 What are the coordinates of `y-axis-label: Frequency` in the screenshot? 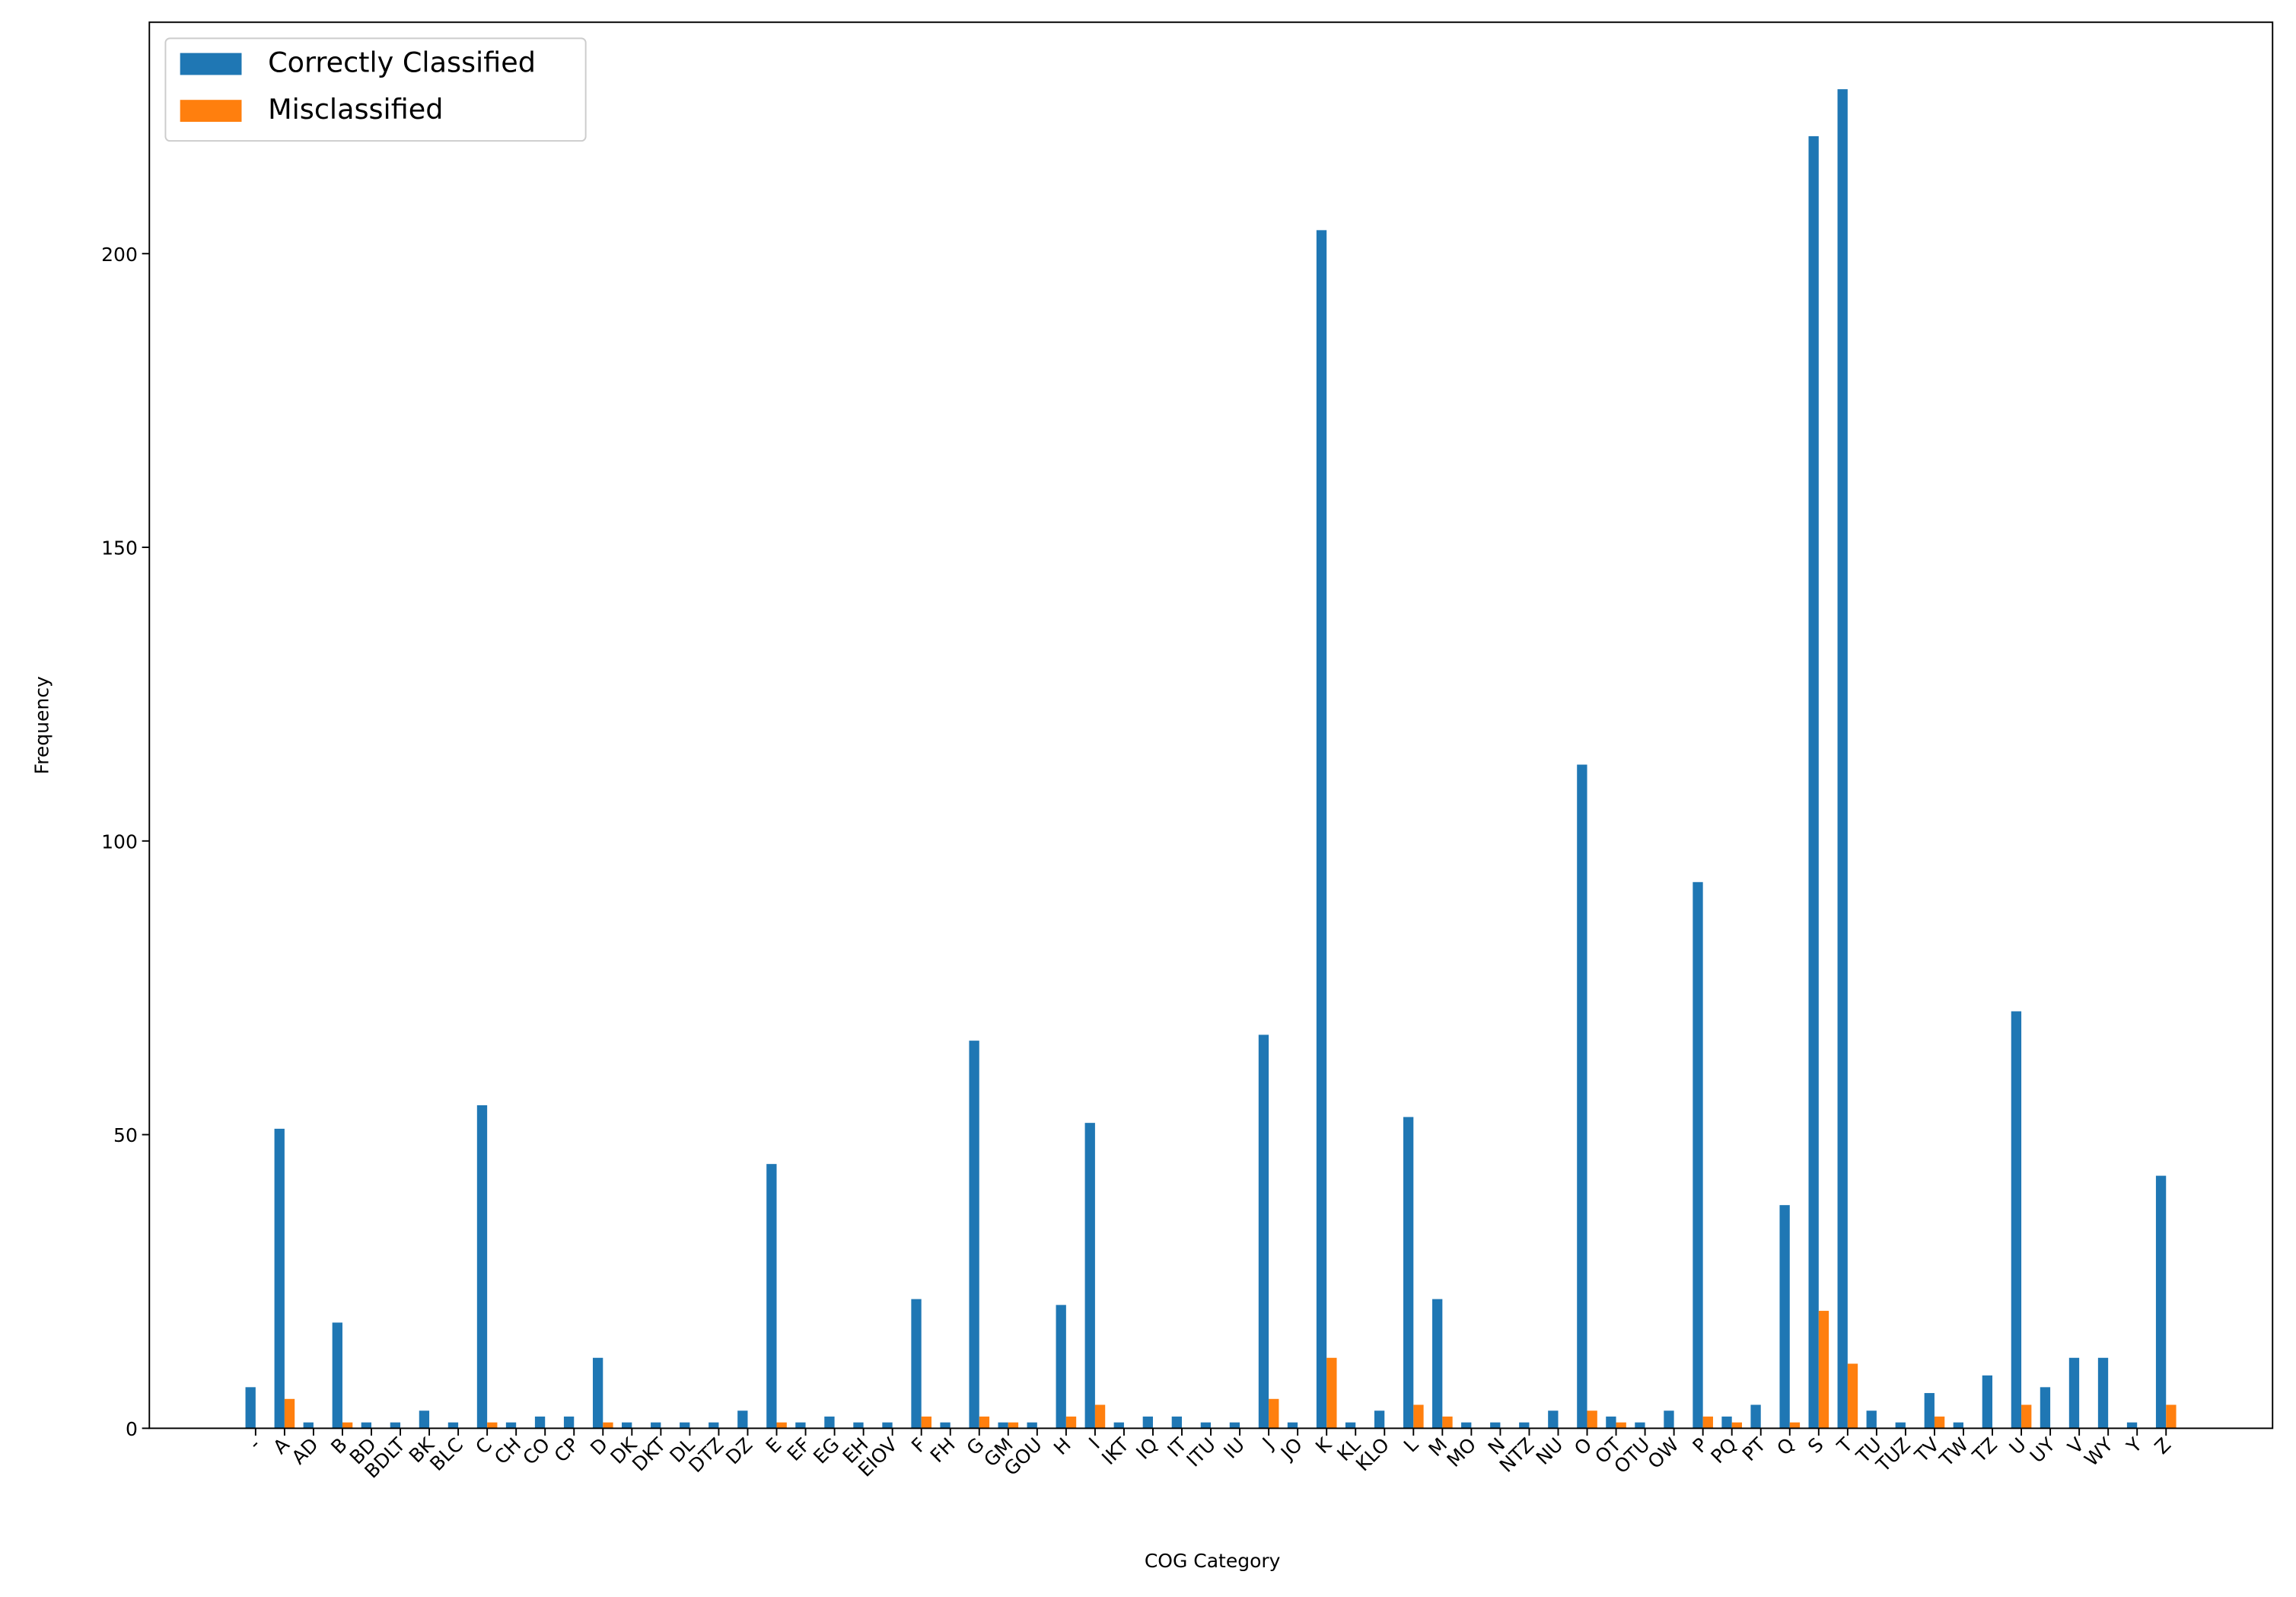 It's located at (41, 725).